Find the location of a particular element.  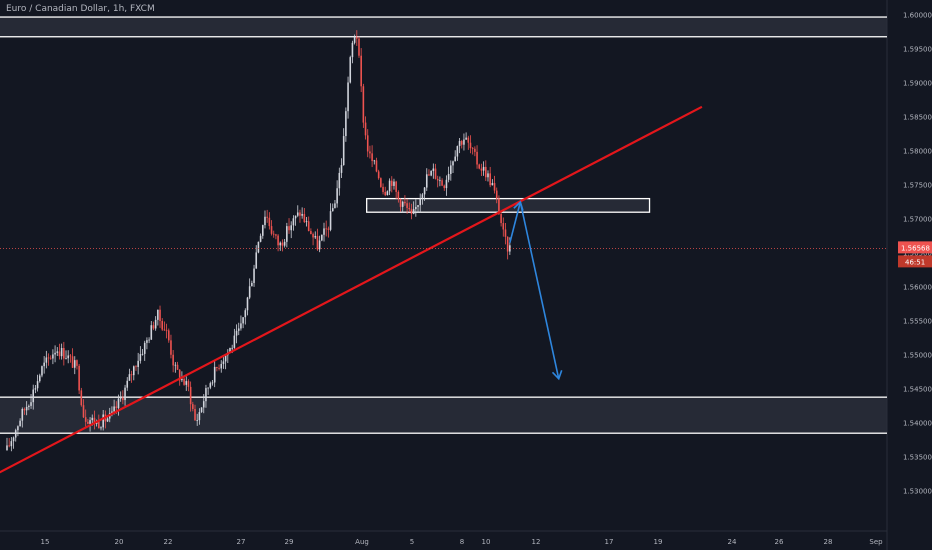

price-tick-label: 1.56500 is located at coordinates (917, 254).